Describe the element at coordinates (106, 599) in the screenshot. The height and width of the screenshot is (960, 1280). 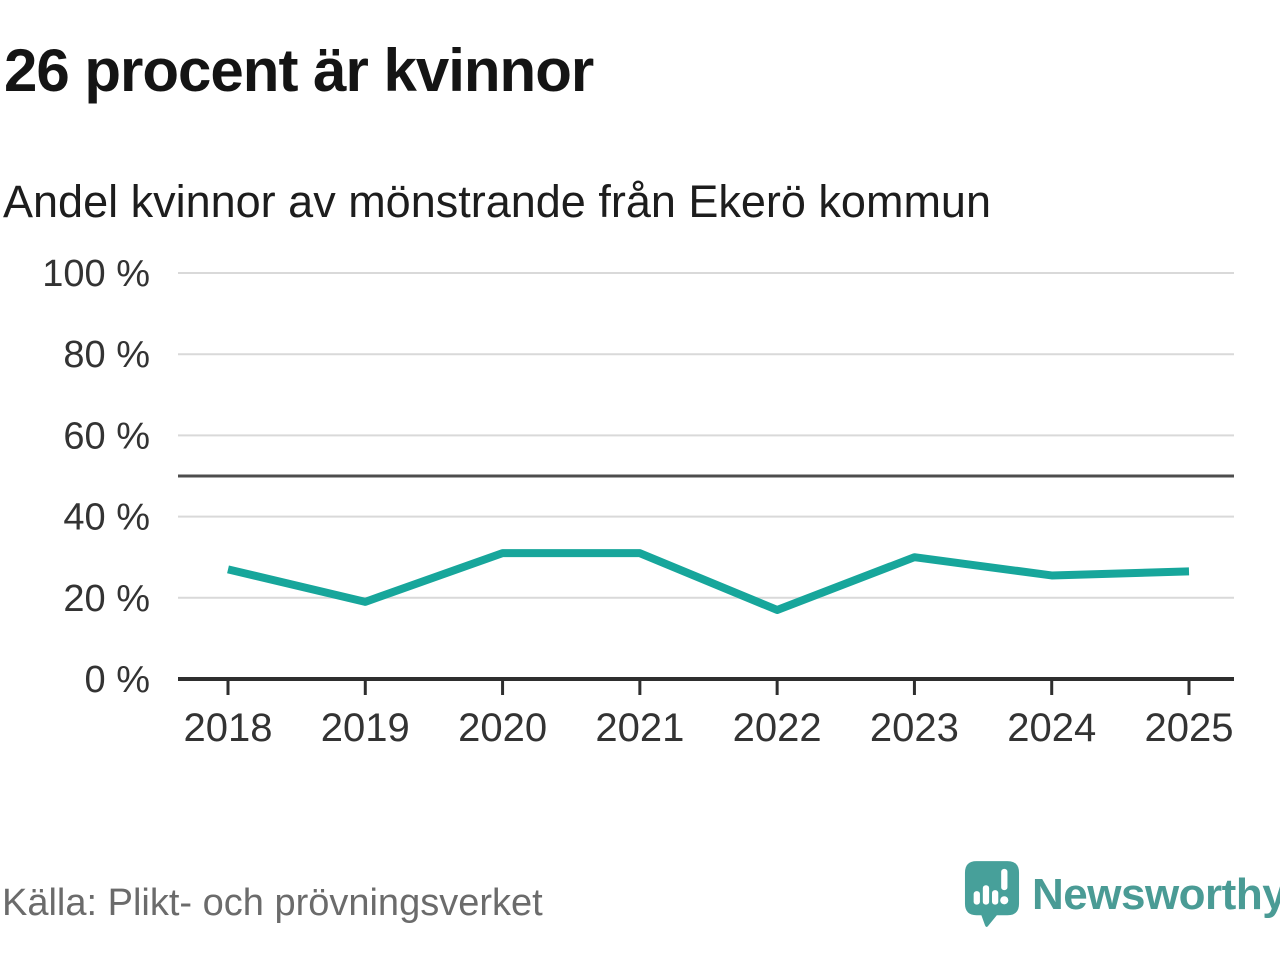
I see `y-tick-label: 20 %` at that location.